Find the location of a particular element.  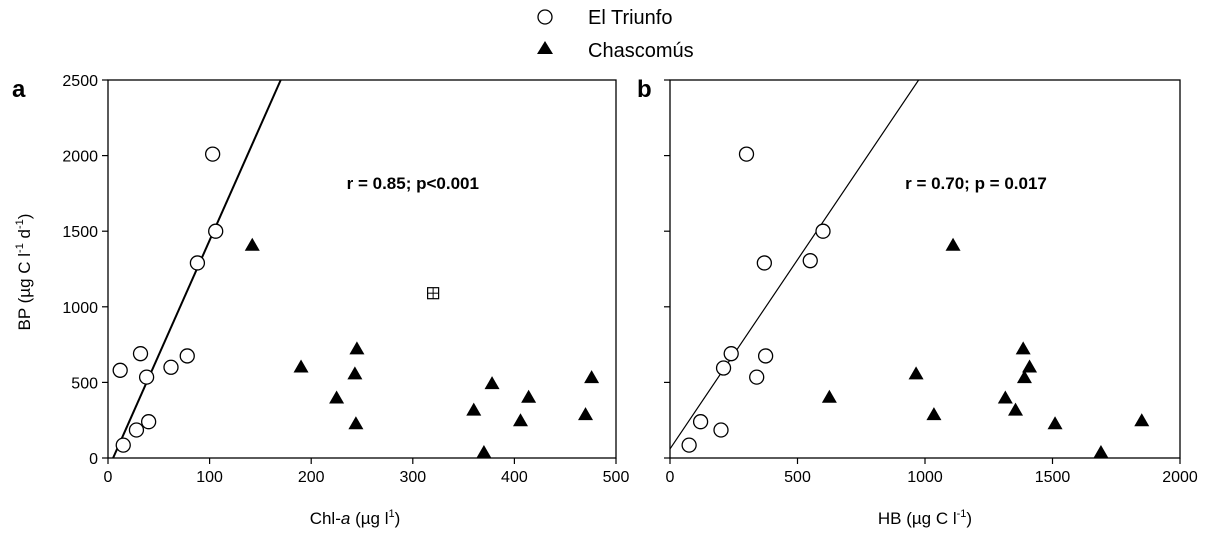

panel-b-x-tick-label: 500 is located at coordinates (797, 477).